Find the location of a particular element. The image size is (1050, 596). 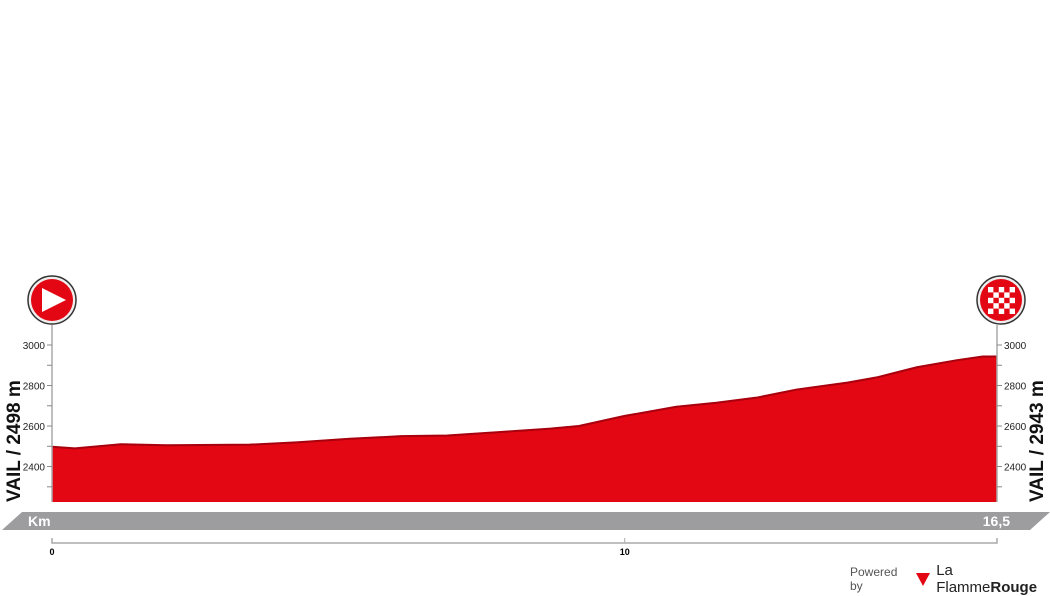

km-bar is located at coordinates (526, 521).